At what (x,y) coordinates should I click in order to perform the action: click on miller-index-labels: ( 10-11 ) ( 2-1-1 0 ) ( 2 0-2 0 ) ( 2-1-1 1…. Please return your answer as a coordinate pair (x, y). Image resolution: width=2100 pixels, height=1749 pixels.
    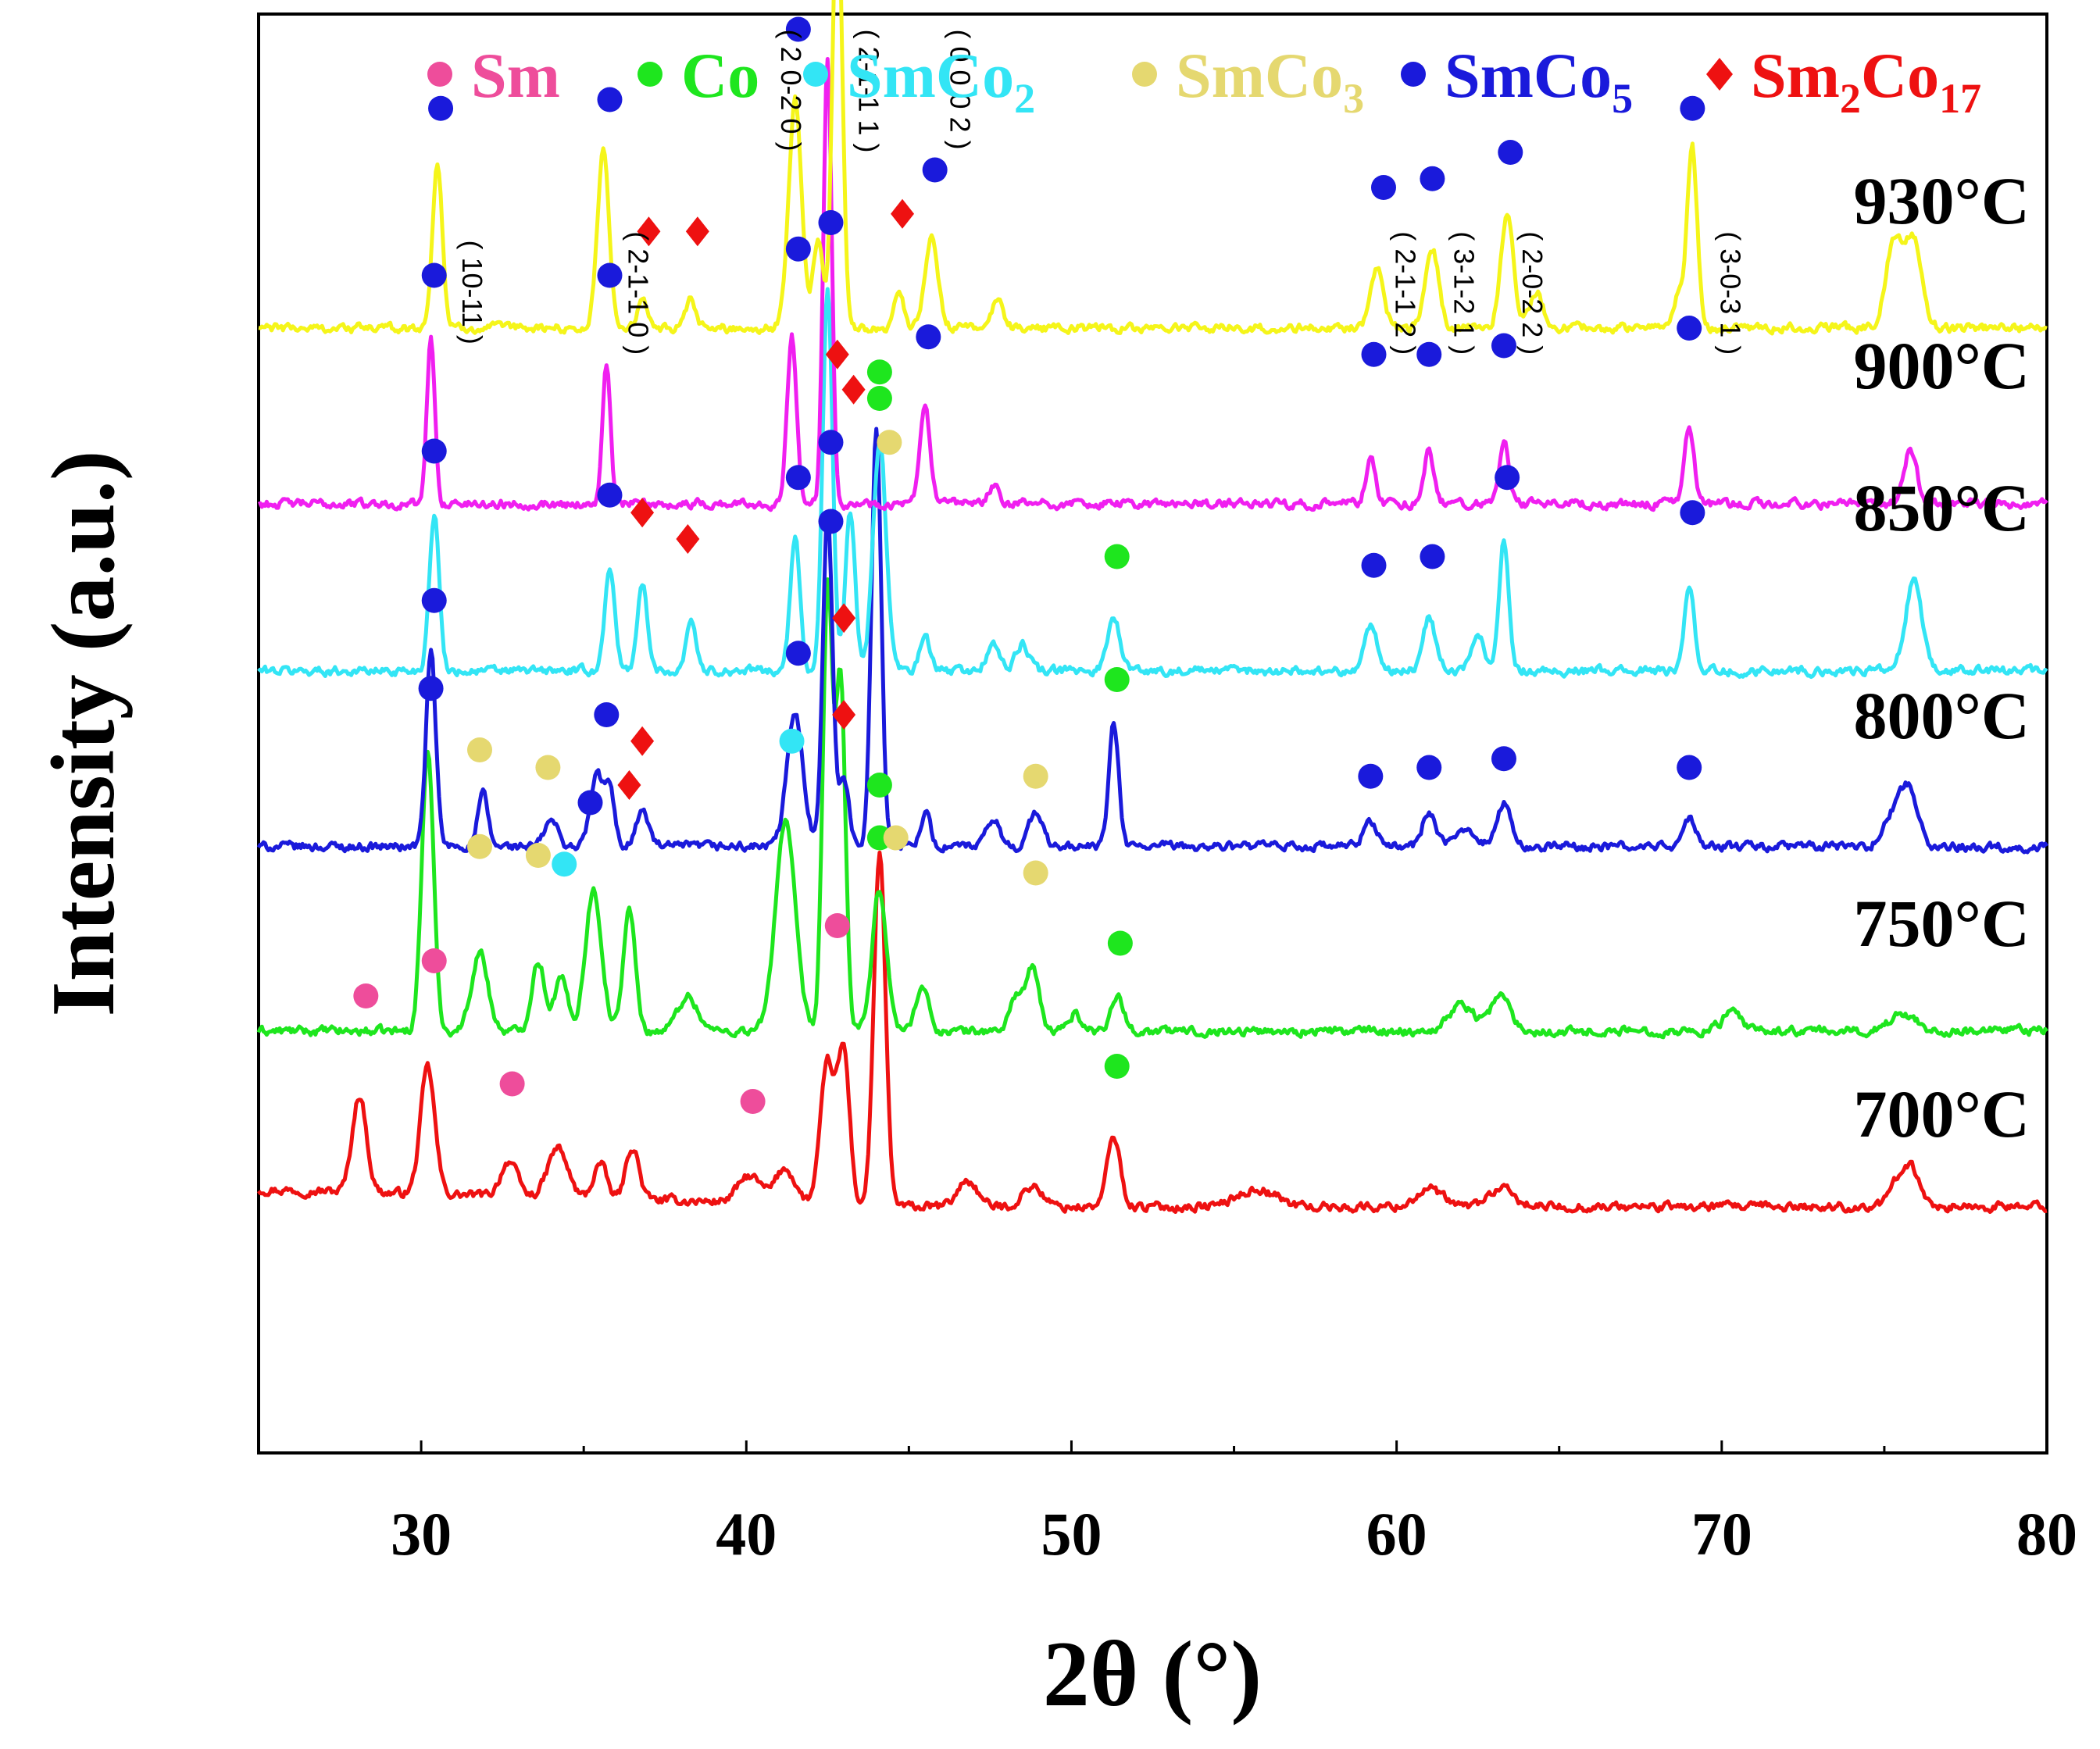
    Looking at the image, I should click on (1101, 192).